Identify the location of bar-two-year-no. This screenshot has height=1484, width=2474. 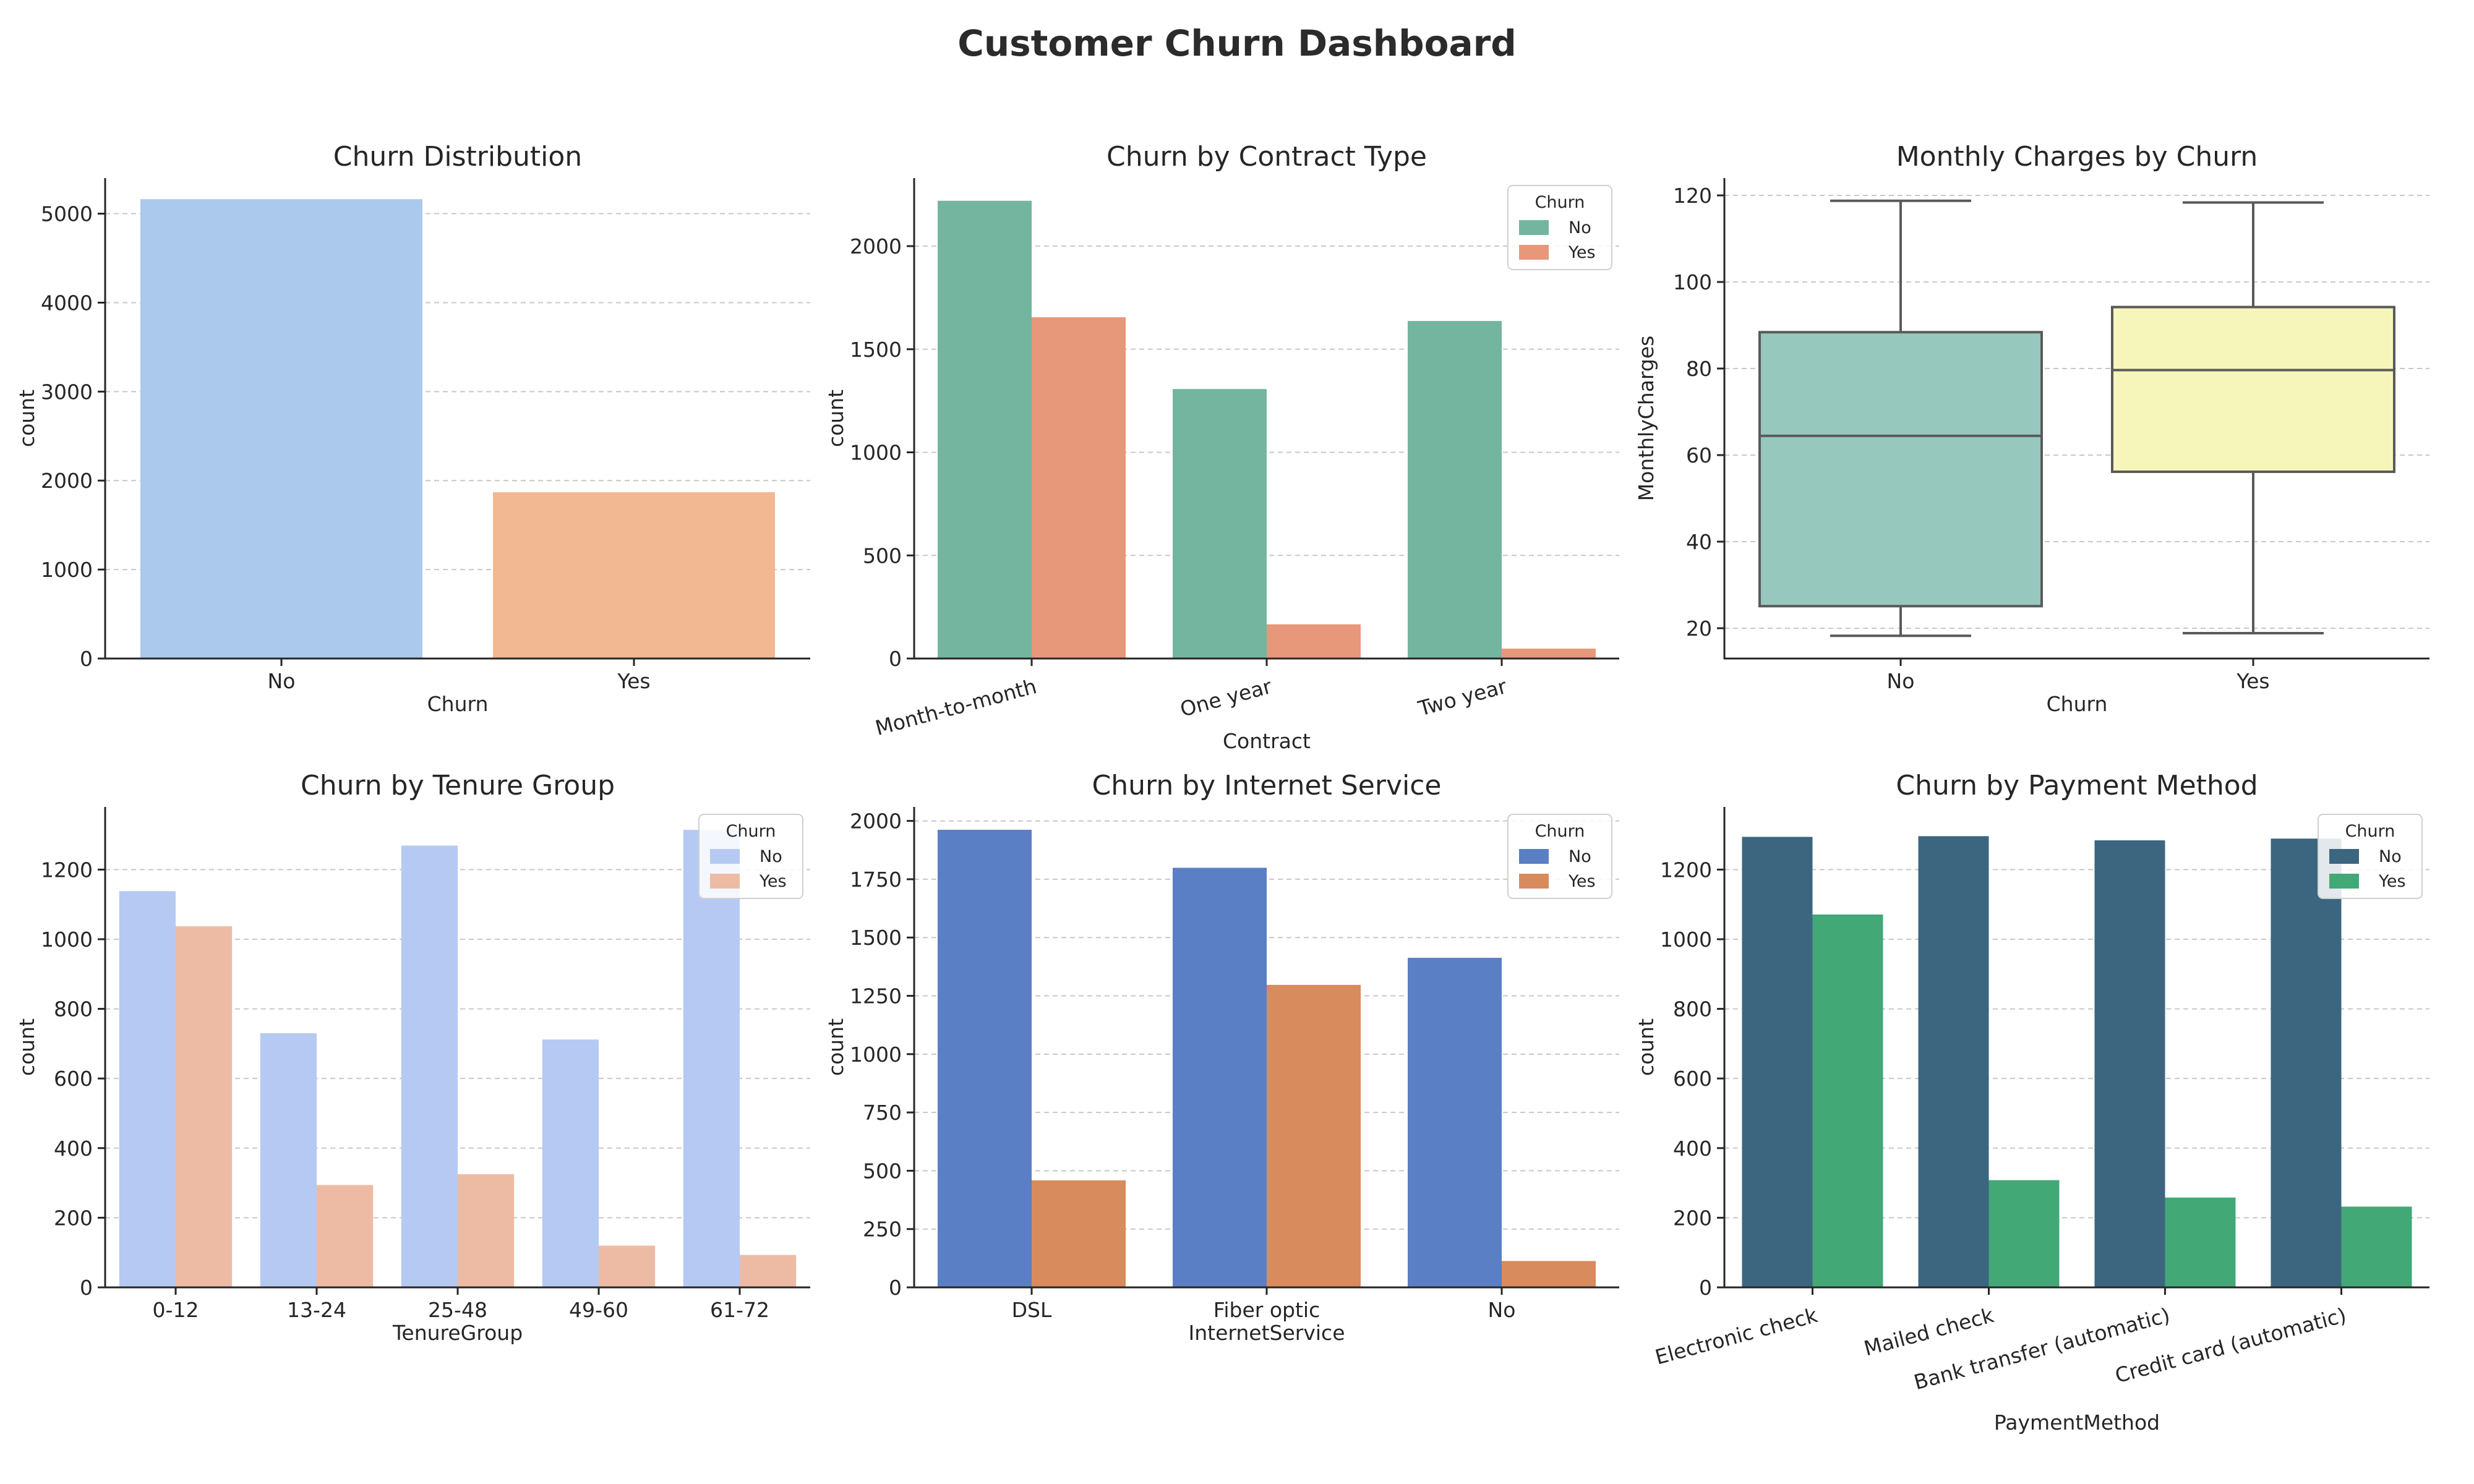
(1455, 490).